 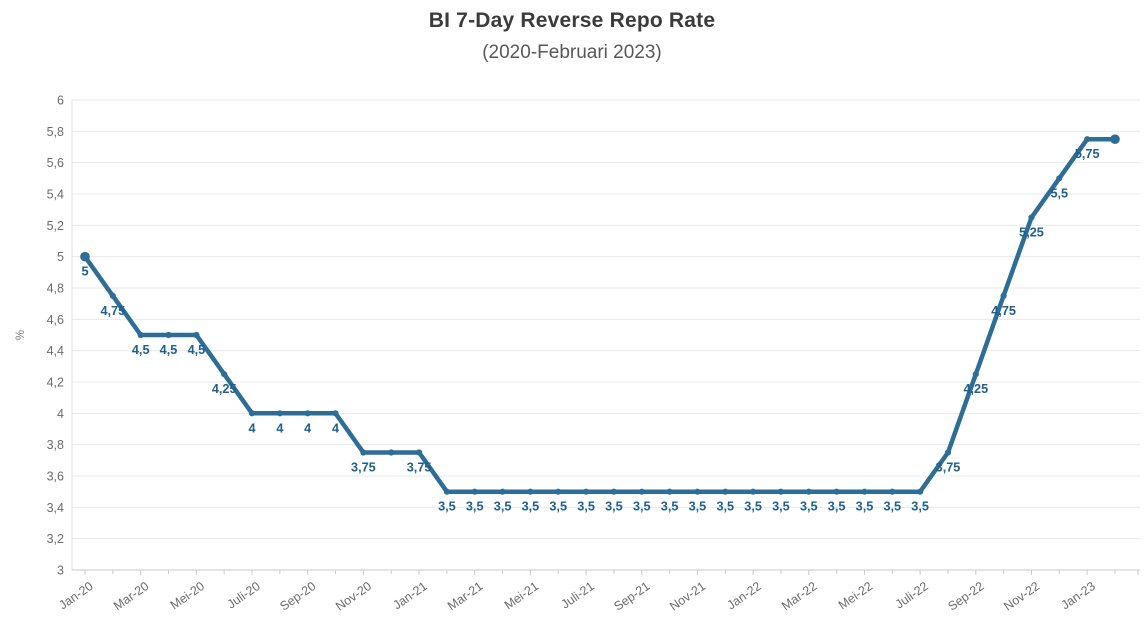 I want to click on y-tick-label: 3,4, so click(x=55, y=508).